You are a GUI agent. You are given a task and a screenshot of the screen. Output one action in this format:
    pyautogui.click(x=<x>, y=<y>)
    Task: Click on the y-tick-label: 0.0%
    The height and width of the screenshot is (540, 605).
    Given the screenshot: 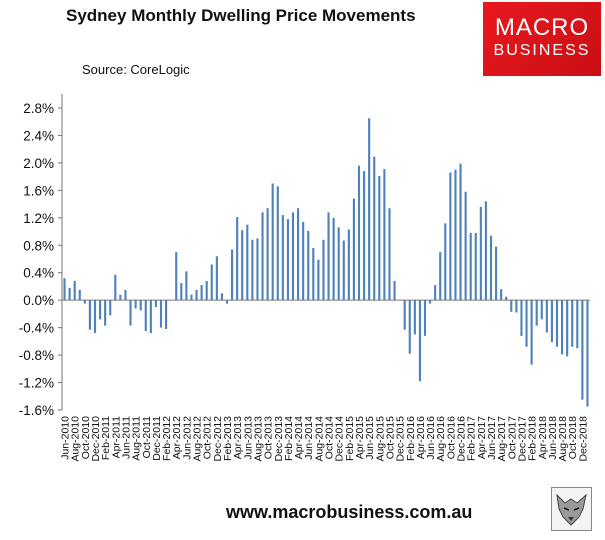 What is the action you would take?
    pyautogui.click(x=38, y=300)
    